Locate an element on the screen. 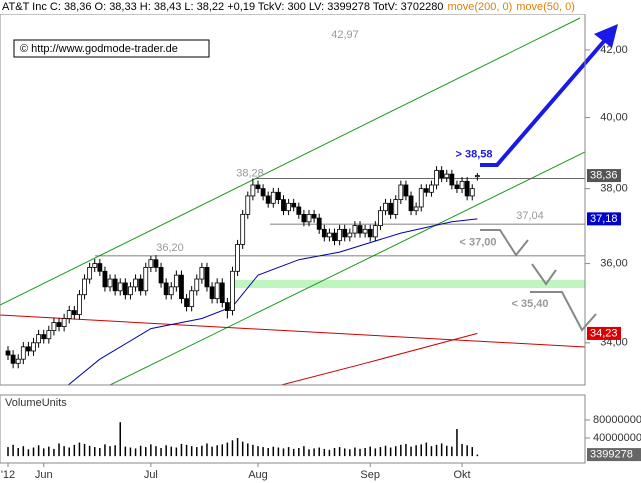 The width and height of the screenshot is (641, 483). x-tick-label: Aug is located at coordinates (258, 475).